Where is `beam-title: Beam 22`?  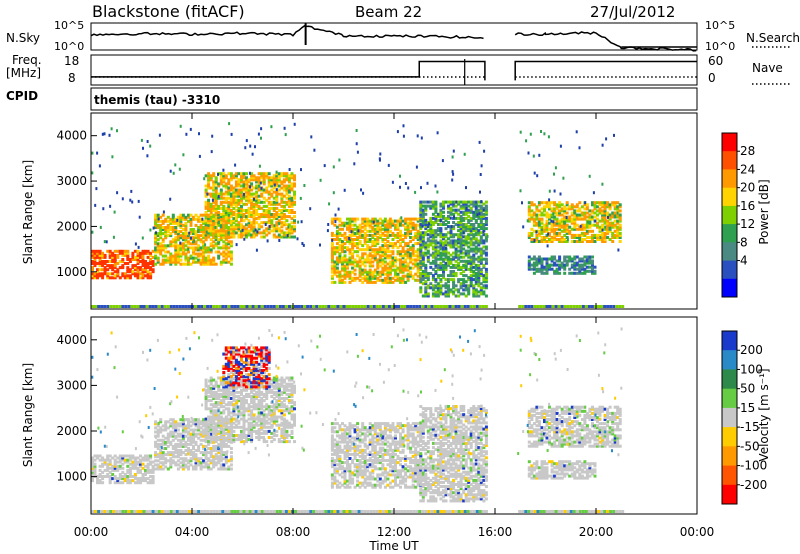 beam-title: Beam 22 is located at coordinates (388, 12).